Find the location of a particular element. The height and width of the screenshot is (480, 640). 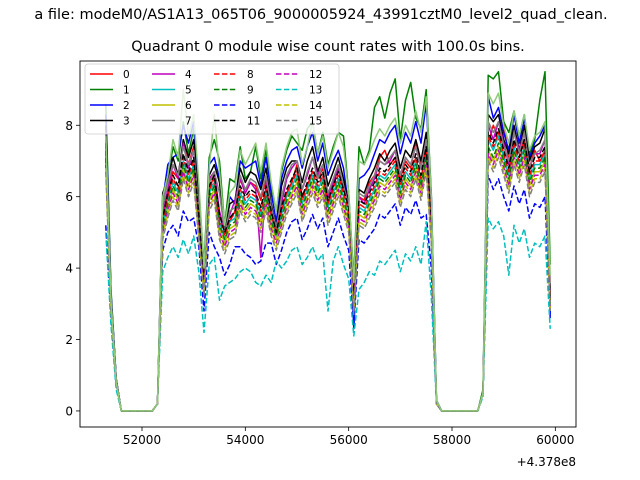

legend-label: 6 is located at coordinates (188, 106).